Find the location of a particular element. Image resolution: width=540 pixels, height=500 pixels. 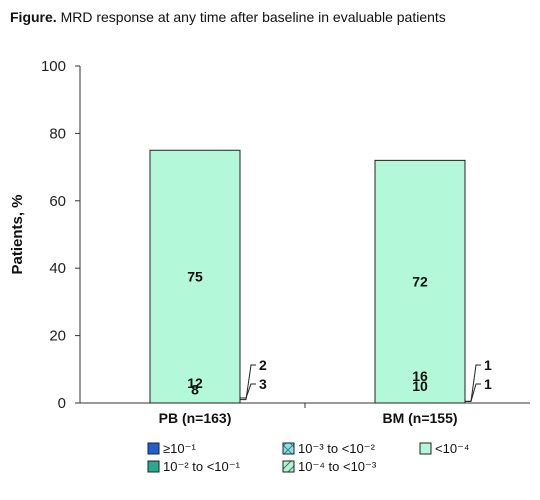

y-tick-label: 20 is located at coordinates (57, 336).